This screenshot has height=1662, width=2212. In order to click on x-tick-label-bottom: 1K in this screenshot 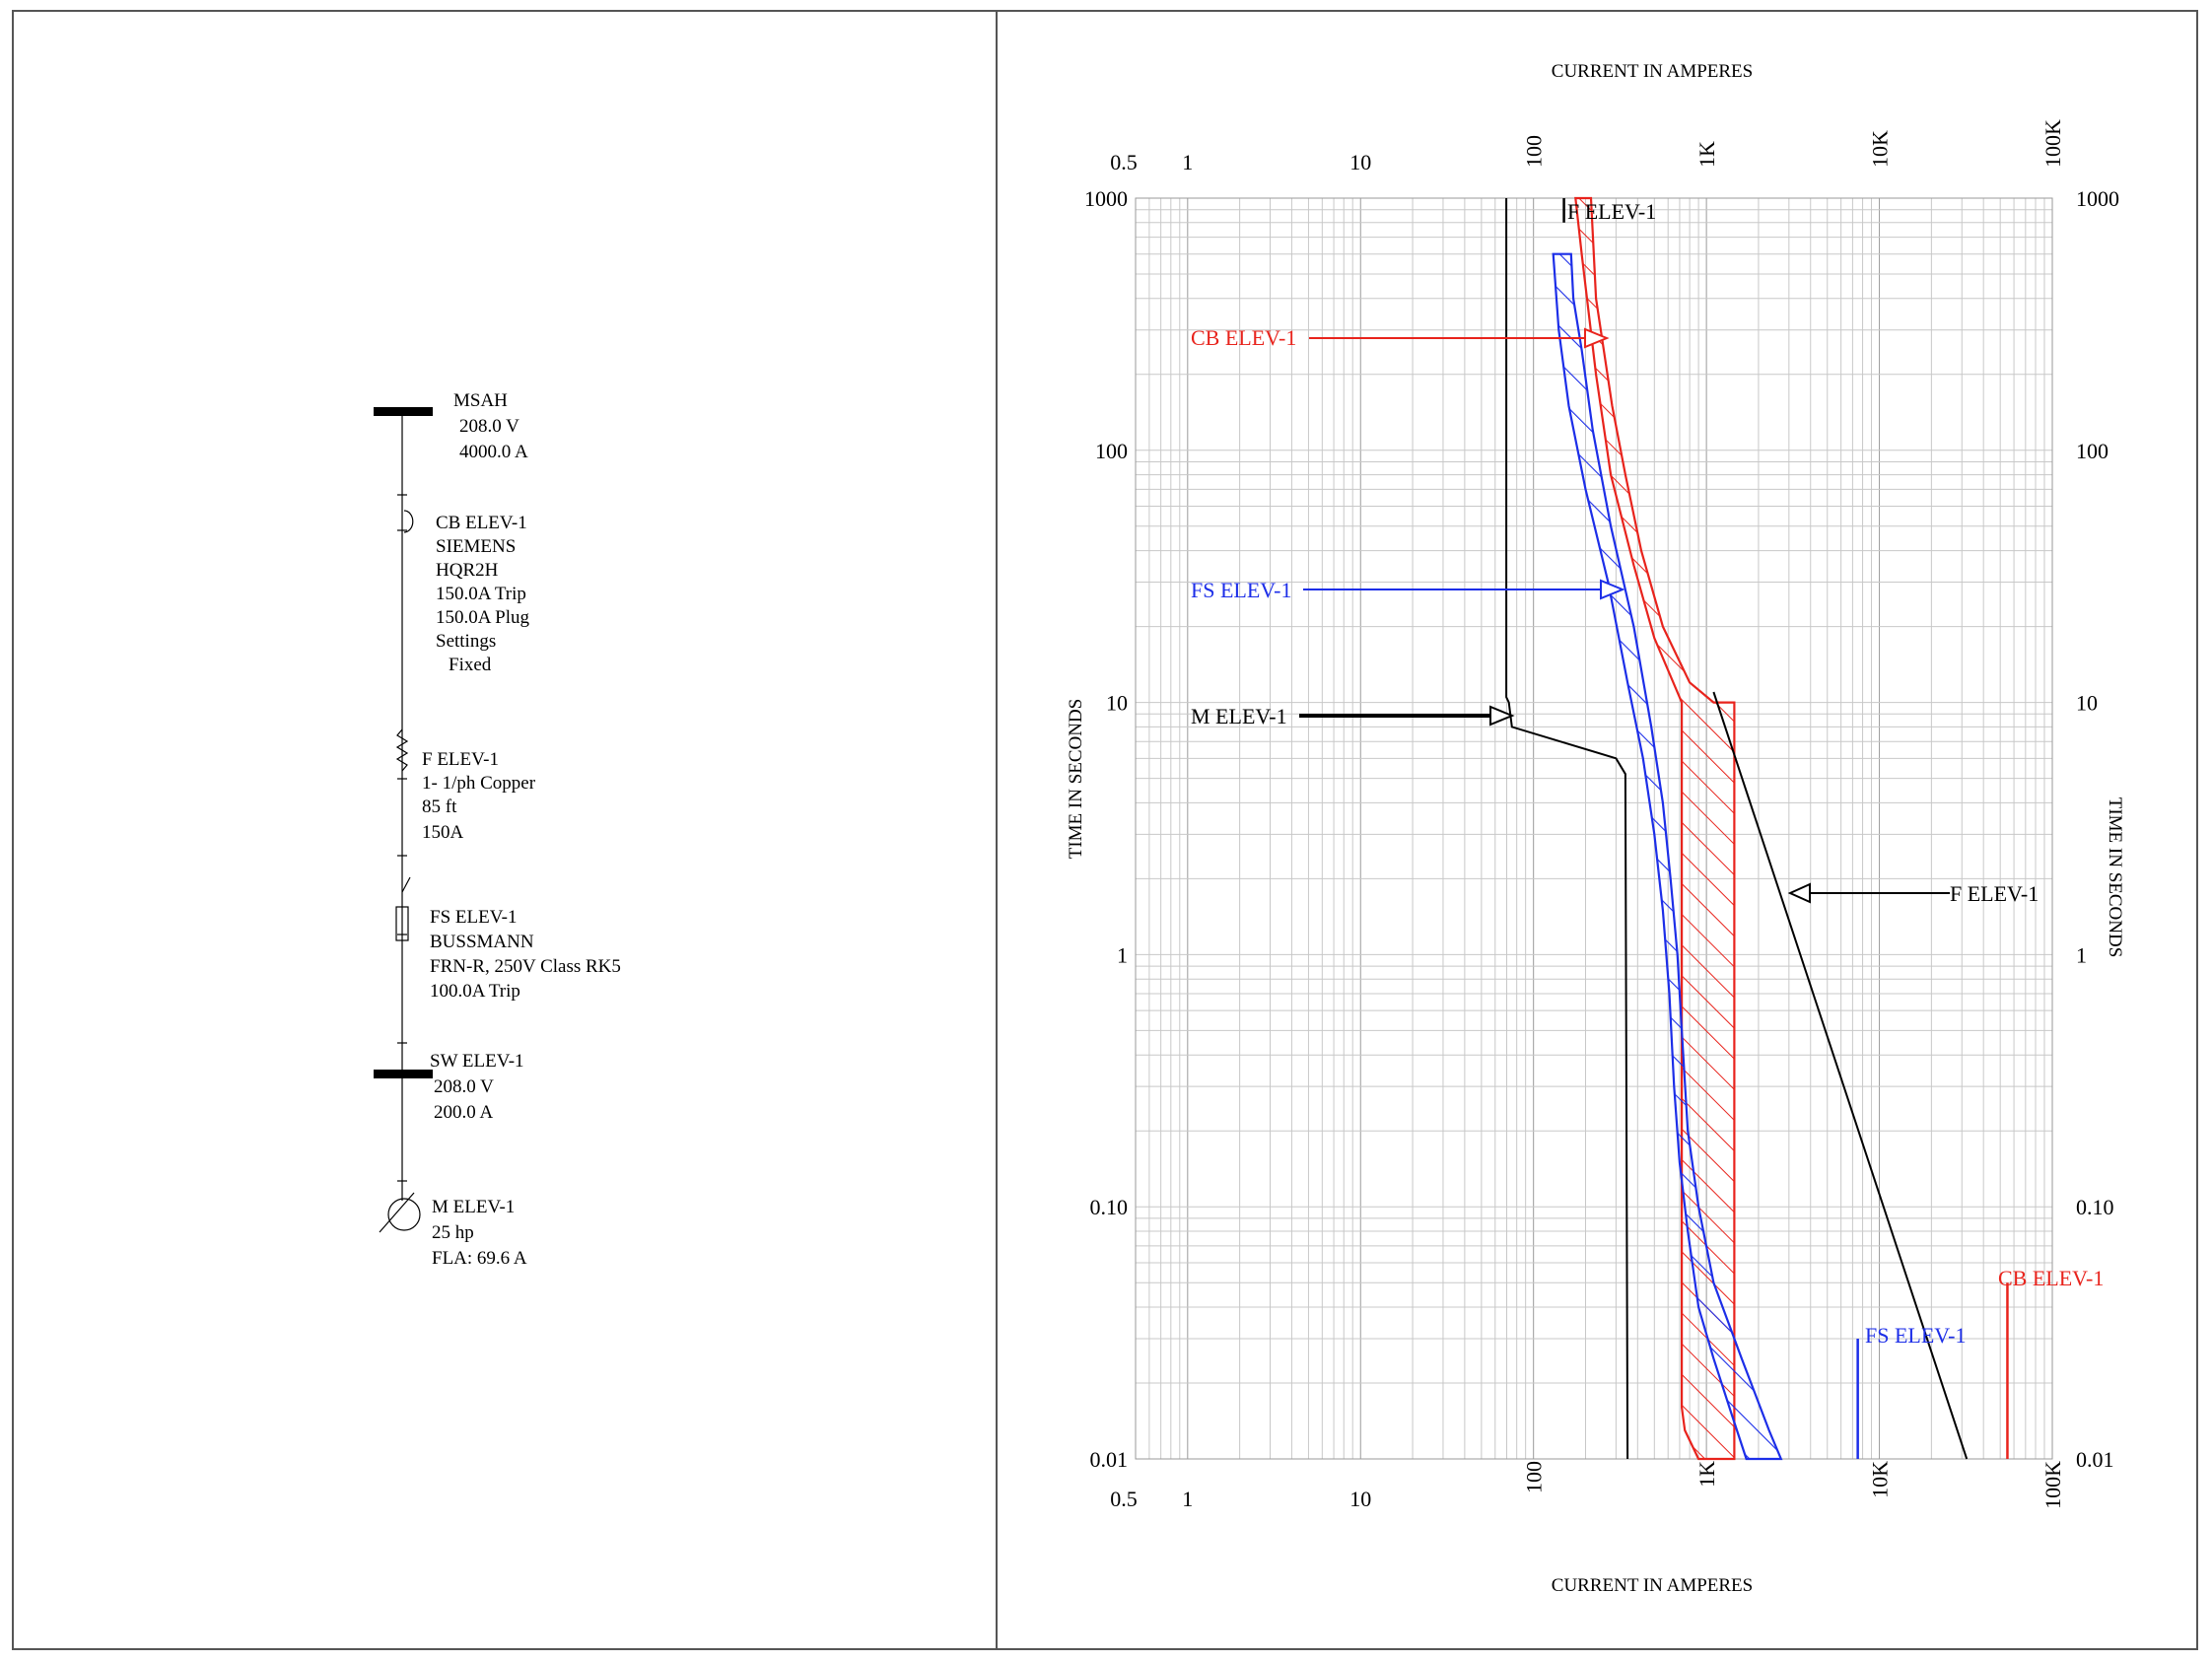, I will do `click(1706, 1475)`.